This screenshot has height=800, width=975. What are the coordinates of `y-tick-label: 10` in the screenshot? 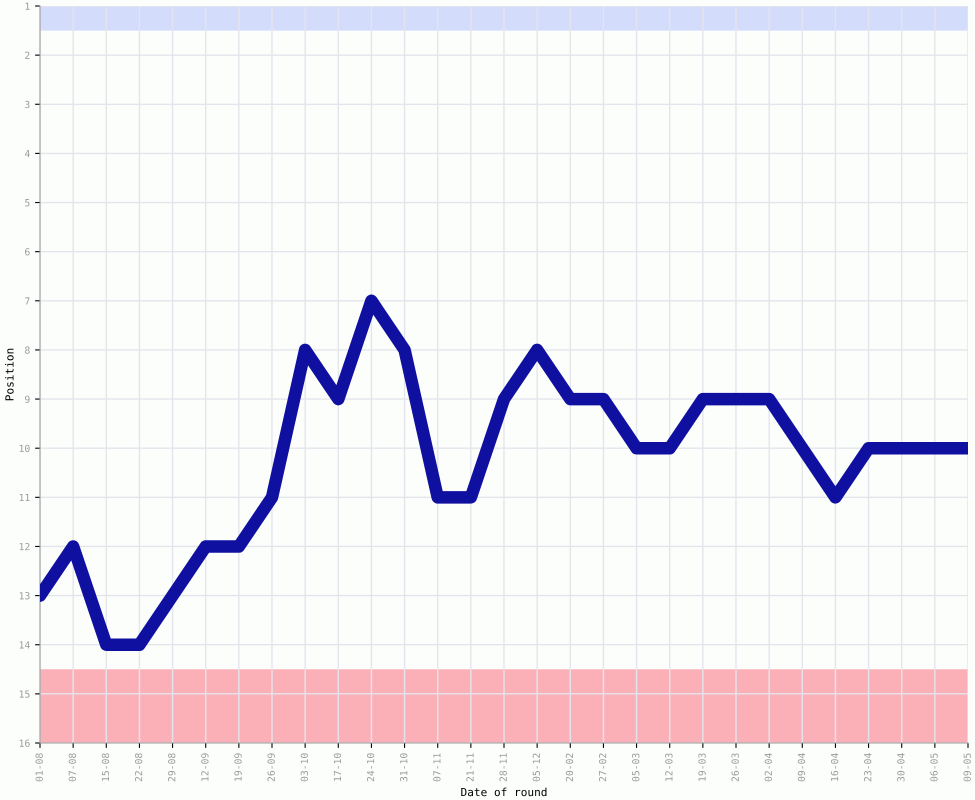 It's located at (25, 448).